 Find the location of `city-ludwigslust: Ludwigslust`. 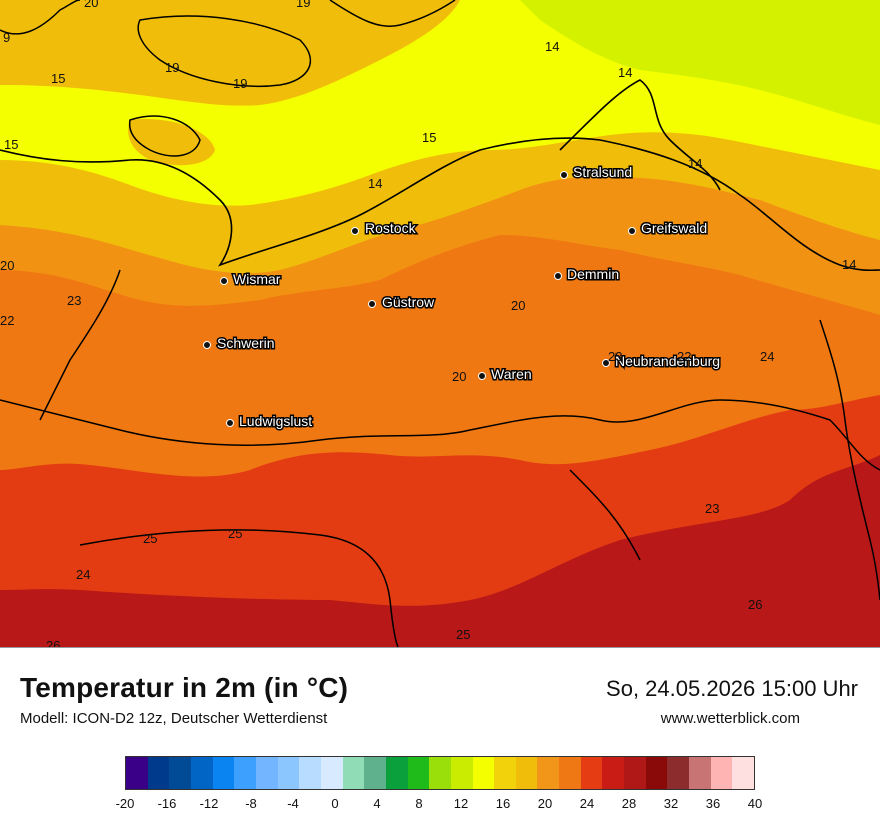

city-ludwigslust: Ludwigslust is located at coordinates (270, 421).